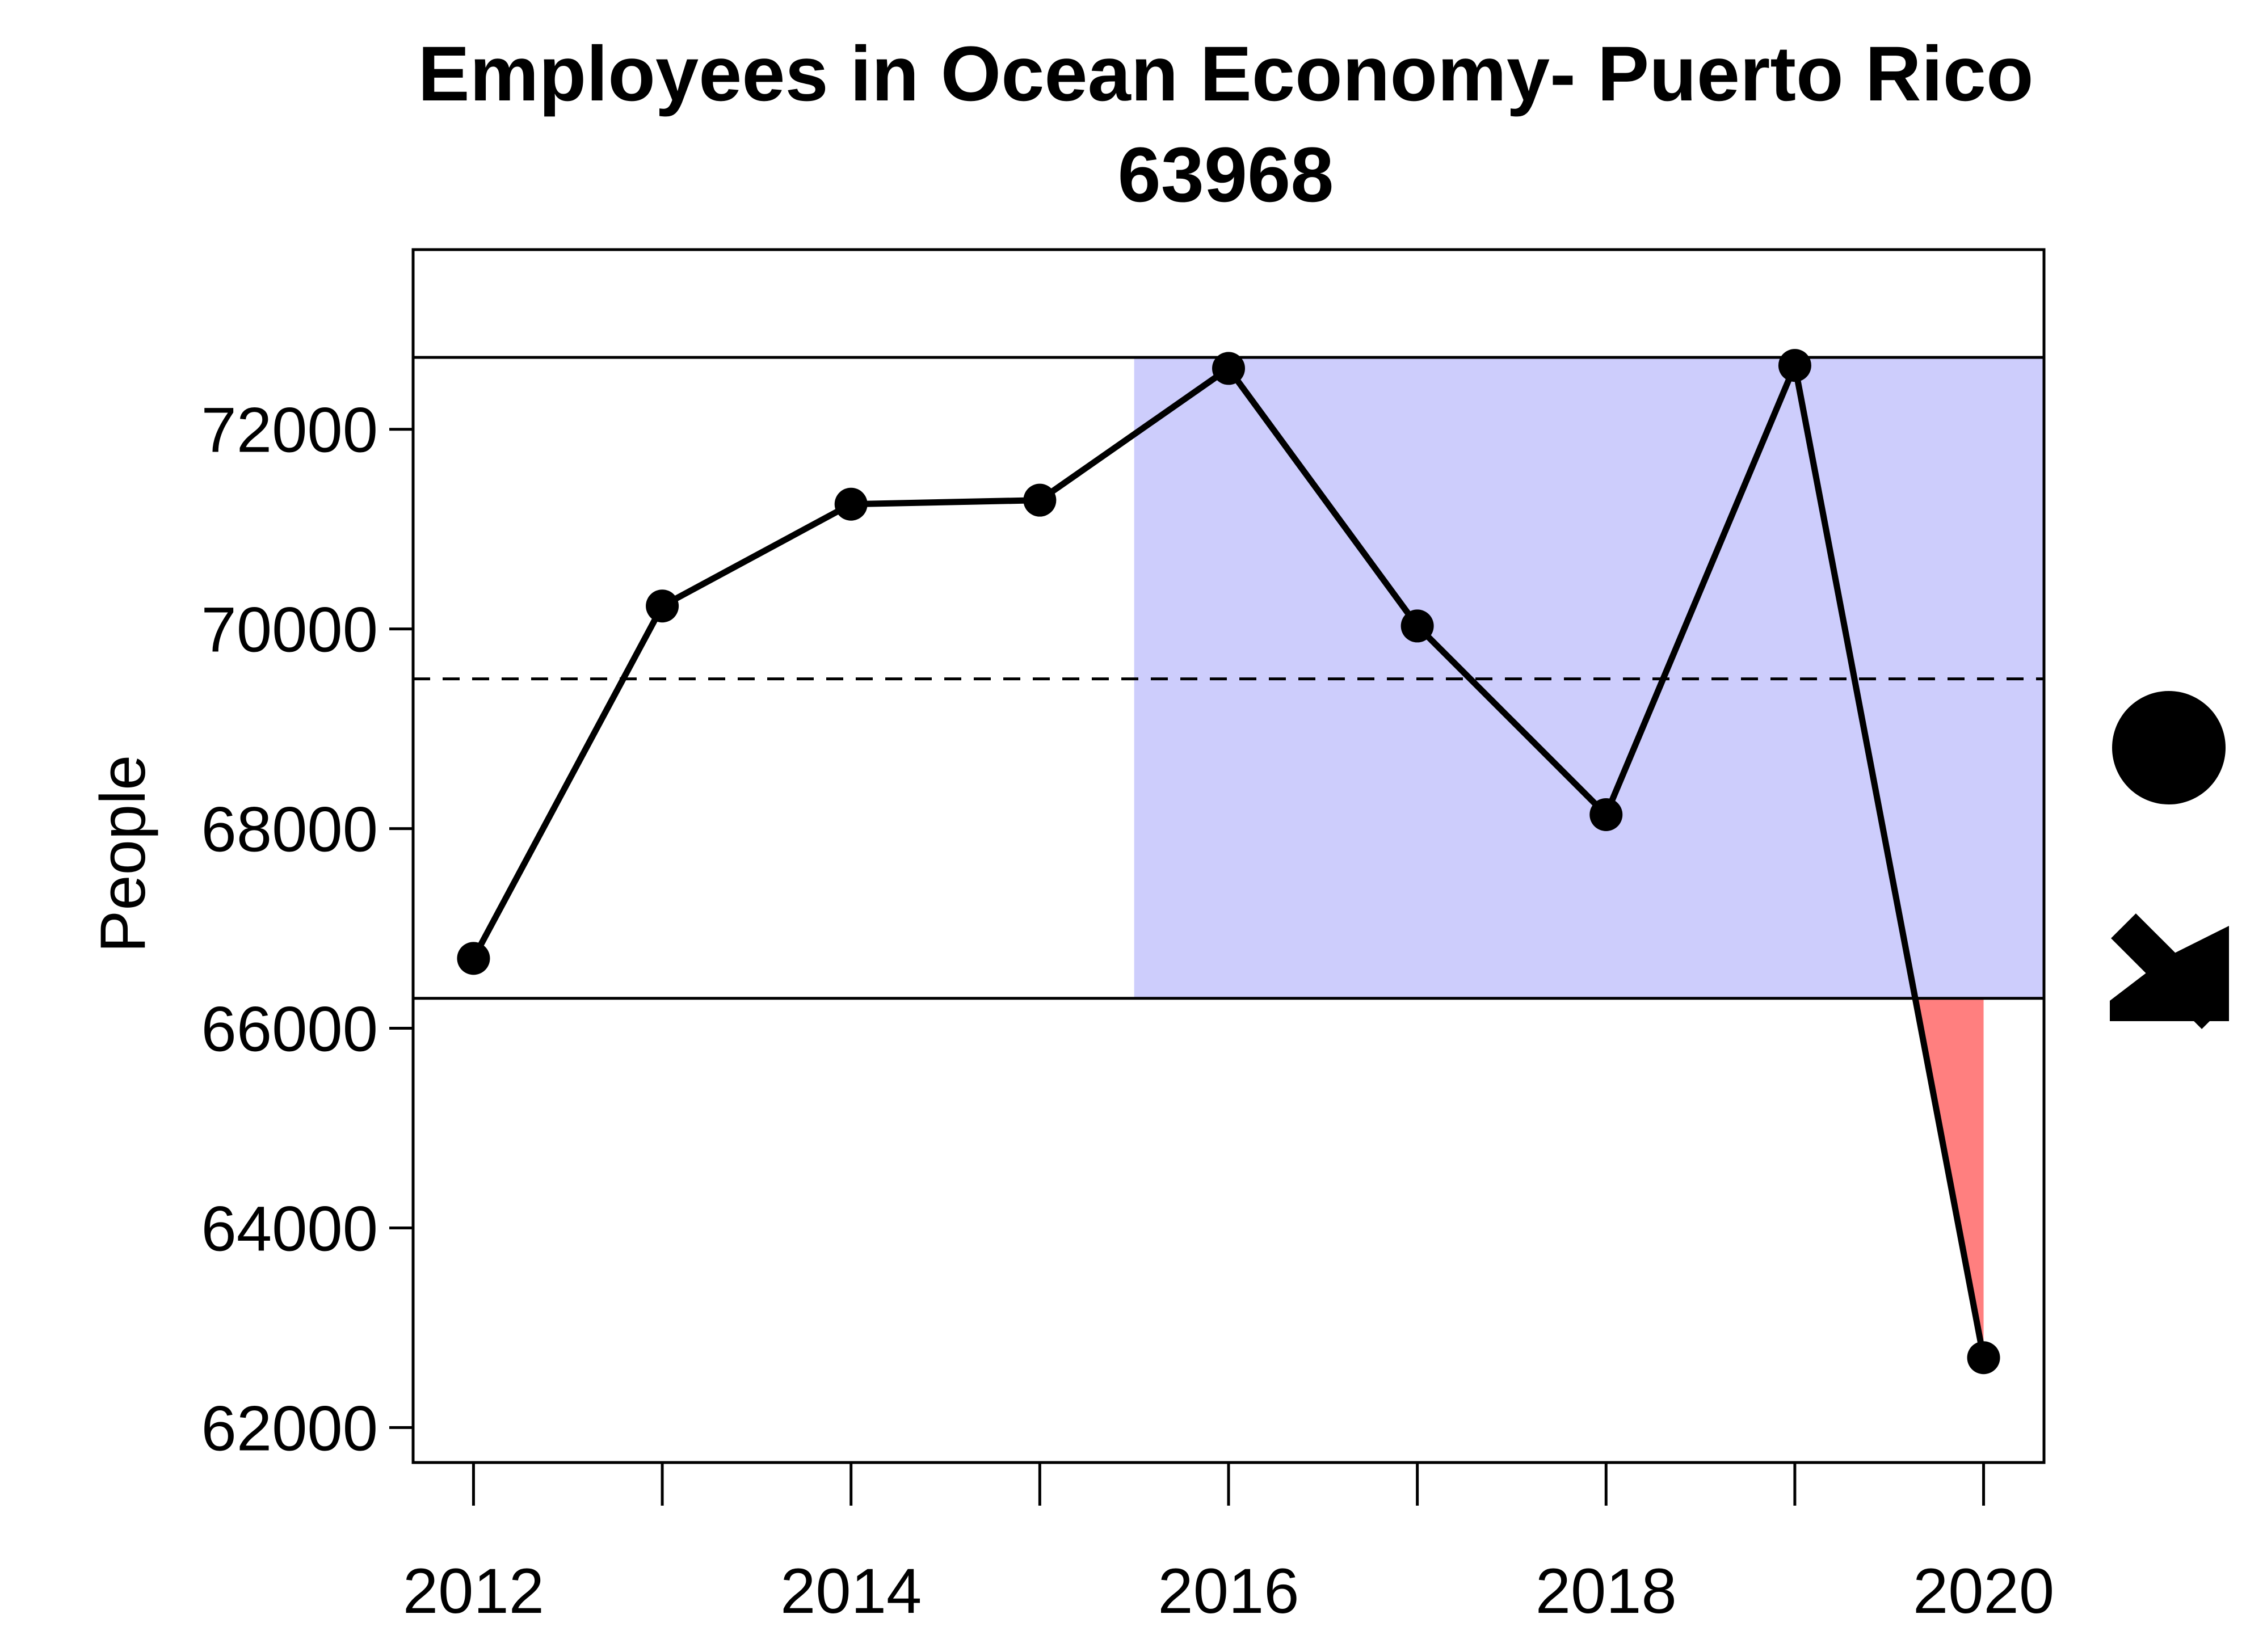 The image size is (2267, 1652). What do you see at coordinates (2169, 747) in the screenshot?
I see `mean-status-circle-icon` at bounding box center [2169, 747].